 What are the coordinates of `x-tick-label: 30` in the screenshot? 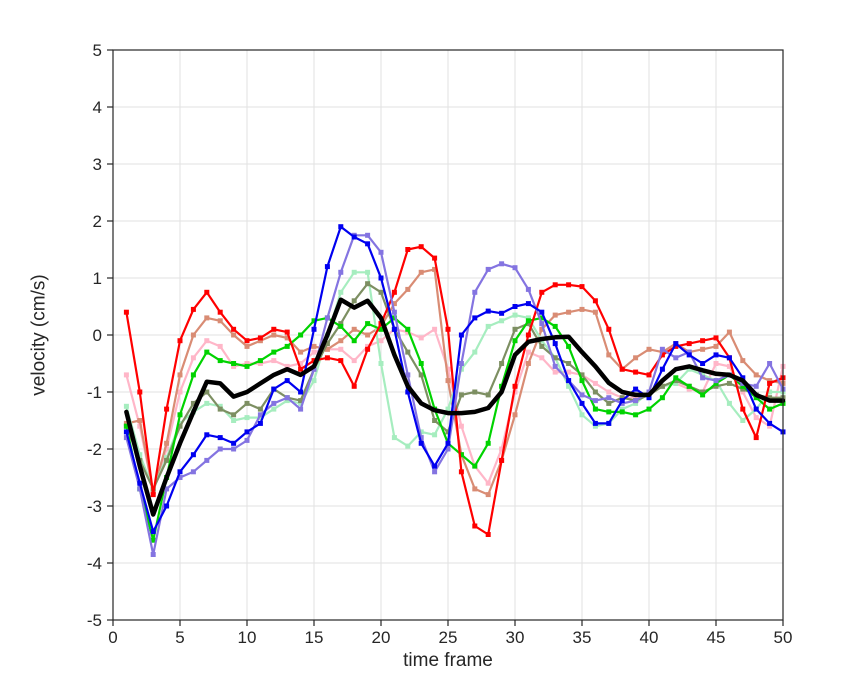 It's located at (515, 637).